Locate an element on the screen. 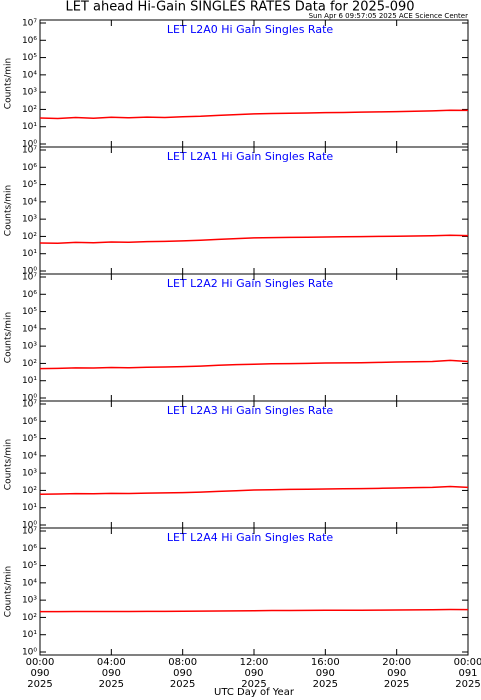  panel-title: LET L2A0 Hi Gain Singles Rate is located at coordinates (250, 29).